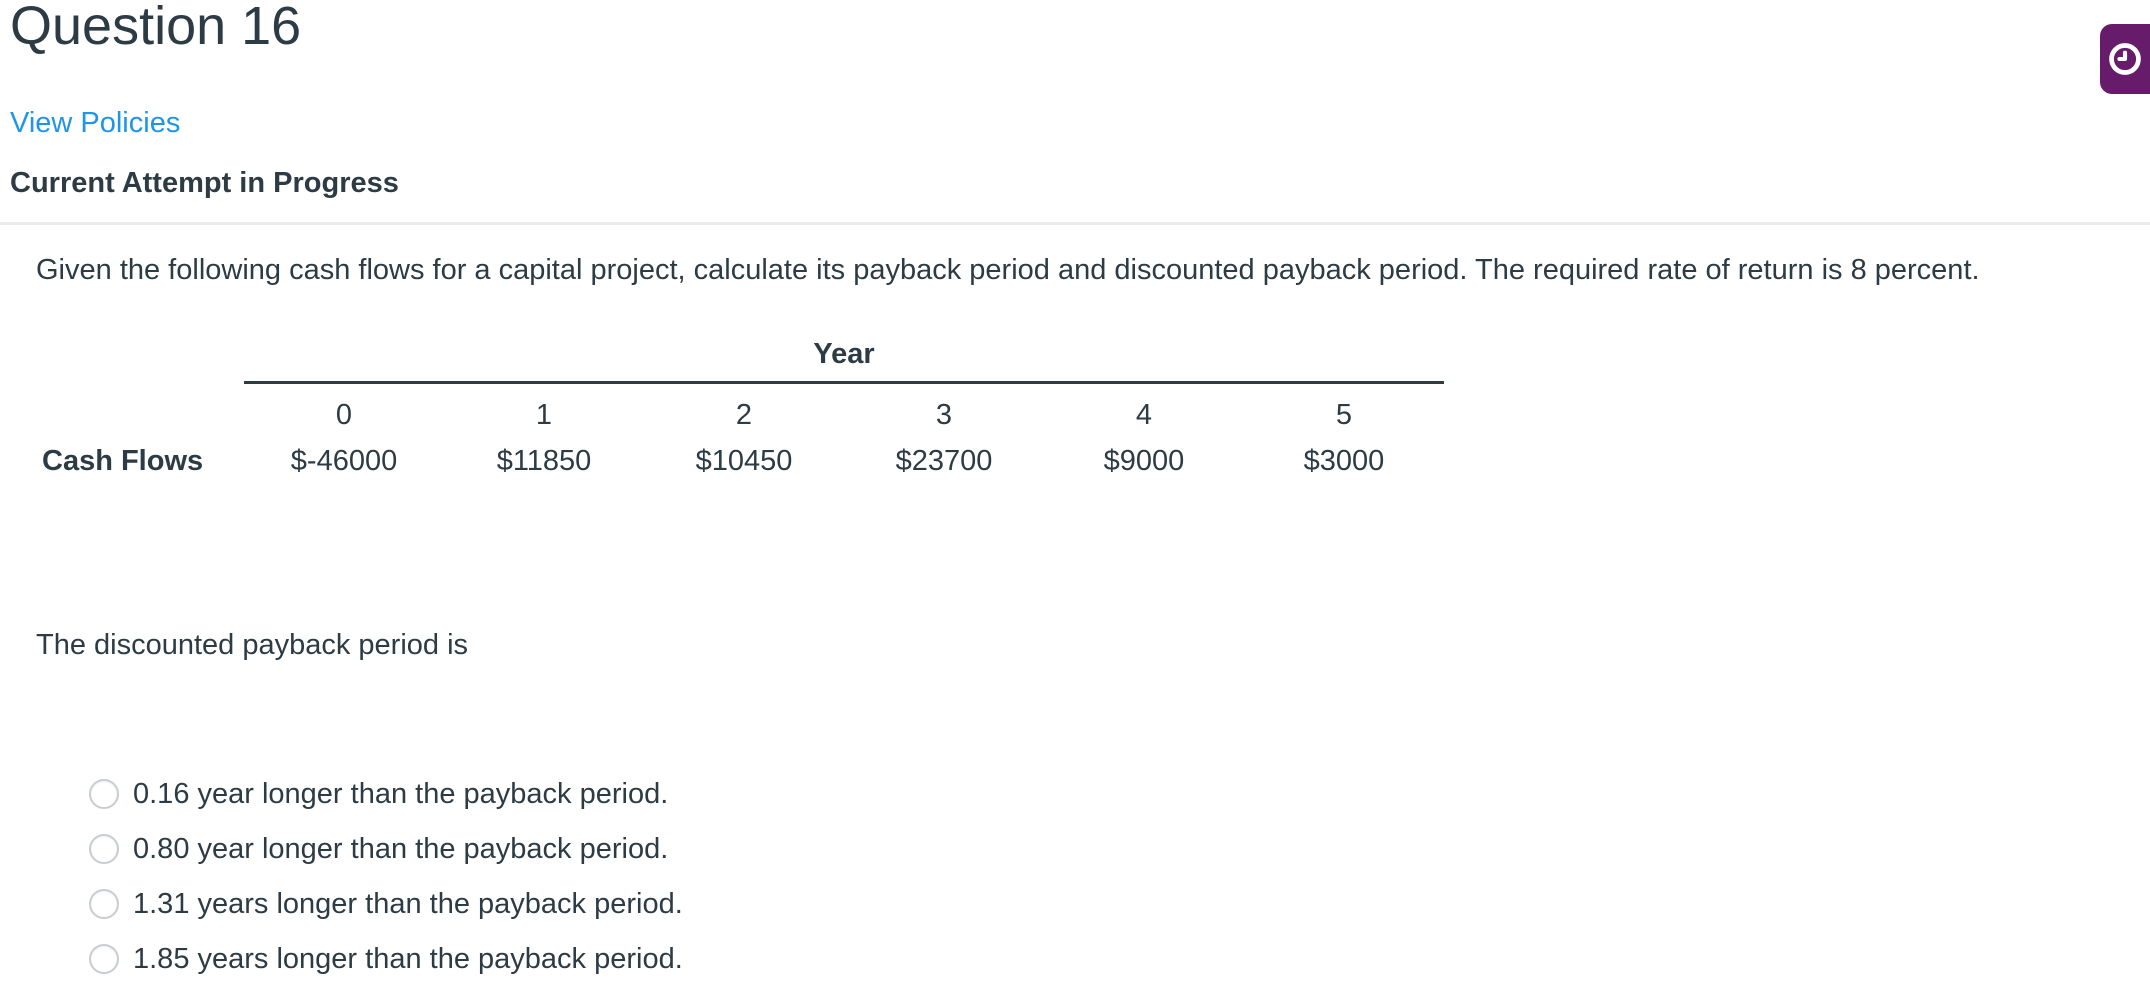 The image size is (2150, 982). What do you see at coordinates (1144, 415) in the screenshot?
I see `year-cell: 4` at bounding box center [1144, 415].